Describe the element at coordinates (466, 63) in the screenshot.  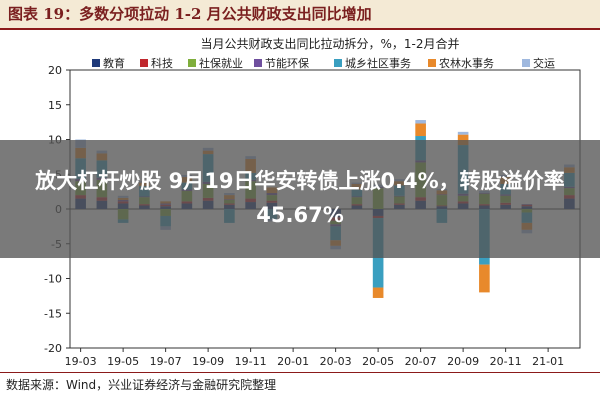
I see `legend-label: 农林水事务` at that location.